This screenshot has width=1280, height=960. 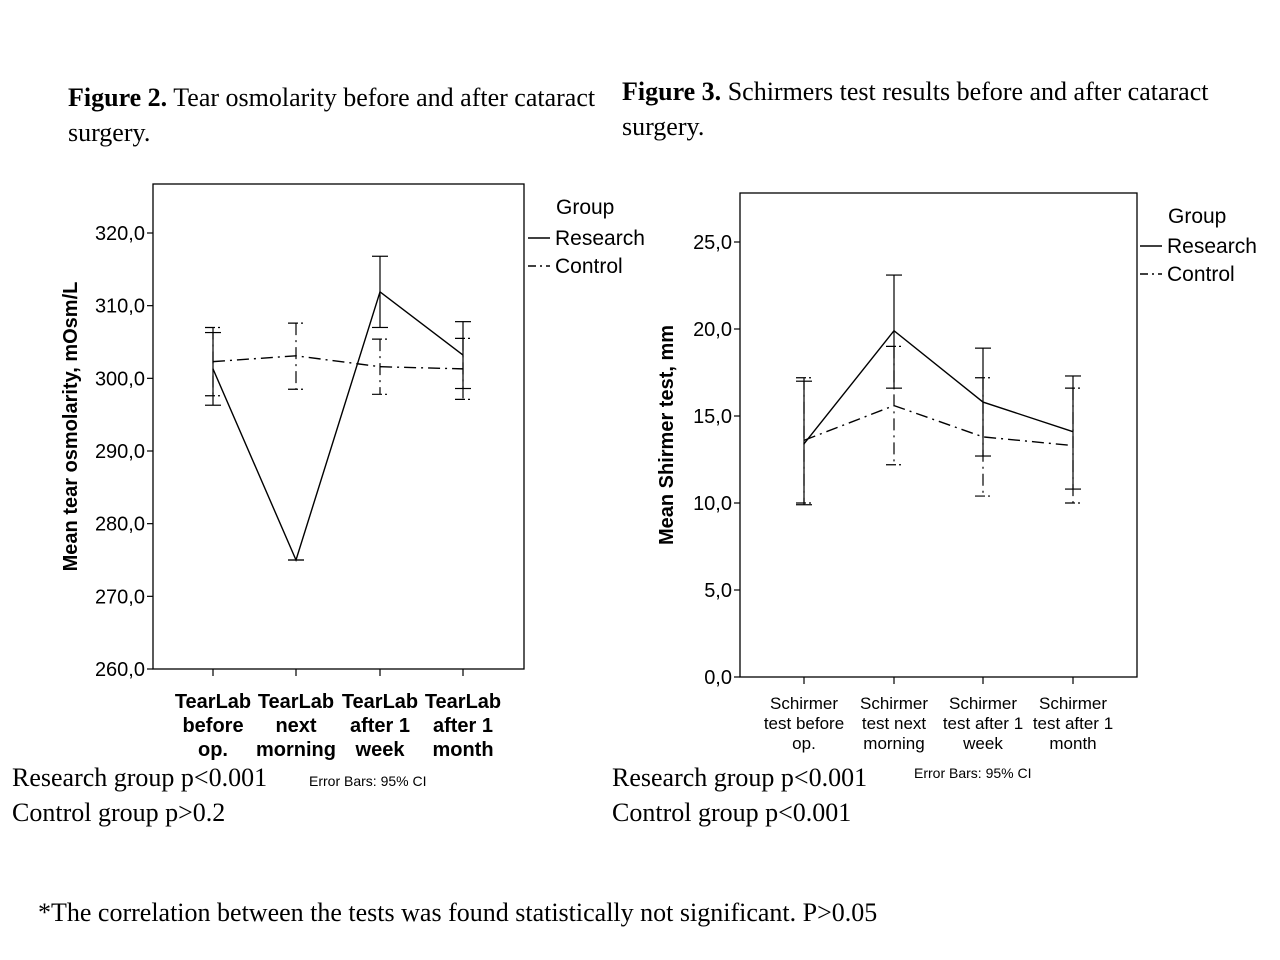 I want to click on y-tick-label: 25,0, so click(x=712, y=243).